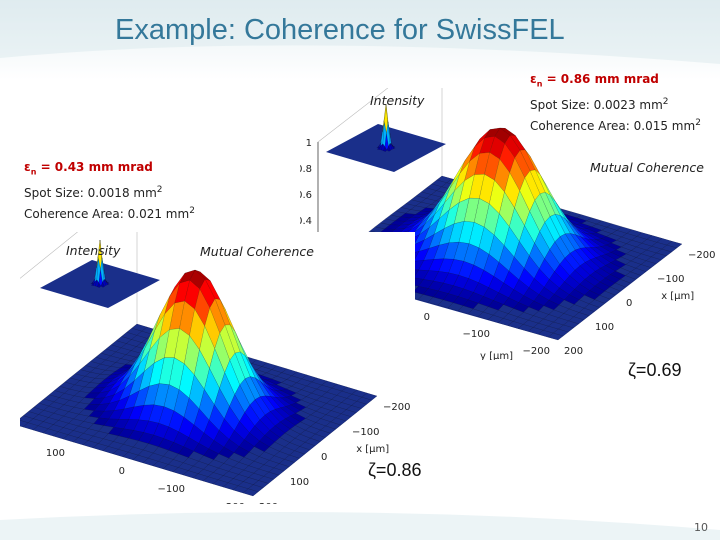 The image size is (720, 540). I want to click on plot-low-y-tick: −200, so click(231, 503).